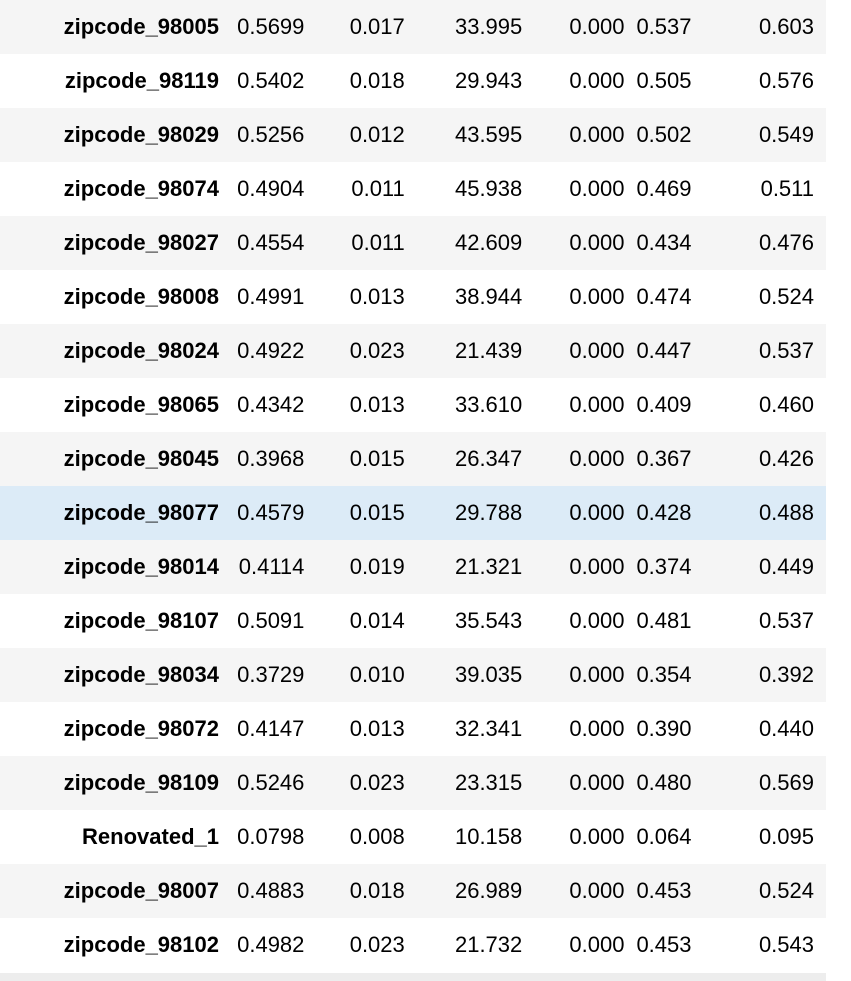 This screenshot has width=851, height=981. I want to click on ci-upper-cell: 0.460, so click(786, 404).